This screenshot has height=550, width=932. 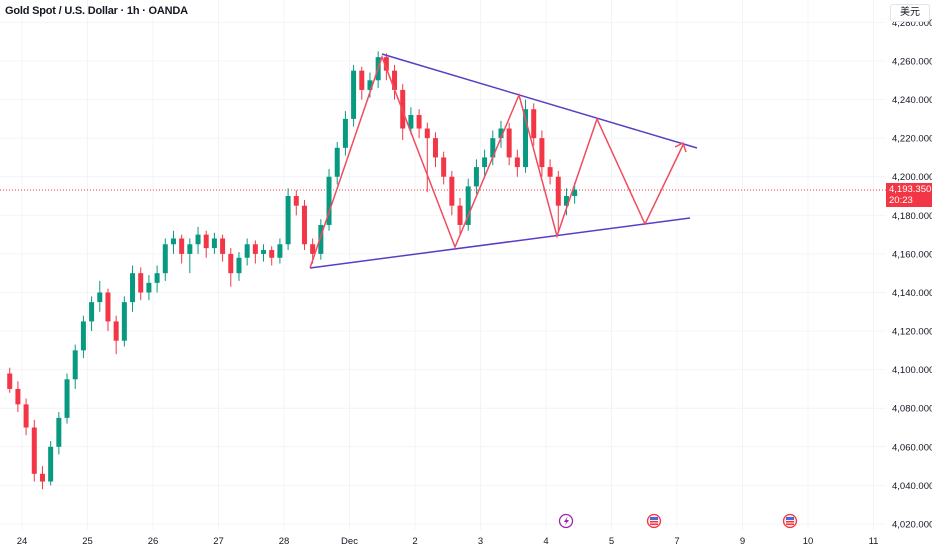 I want to click on time-tick-label: 28, so click(x=284, y=541).